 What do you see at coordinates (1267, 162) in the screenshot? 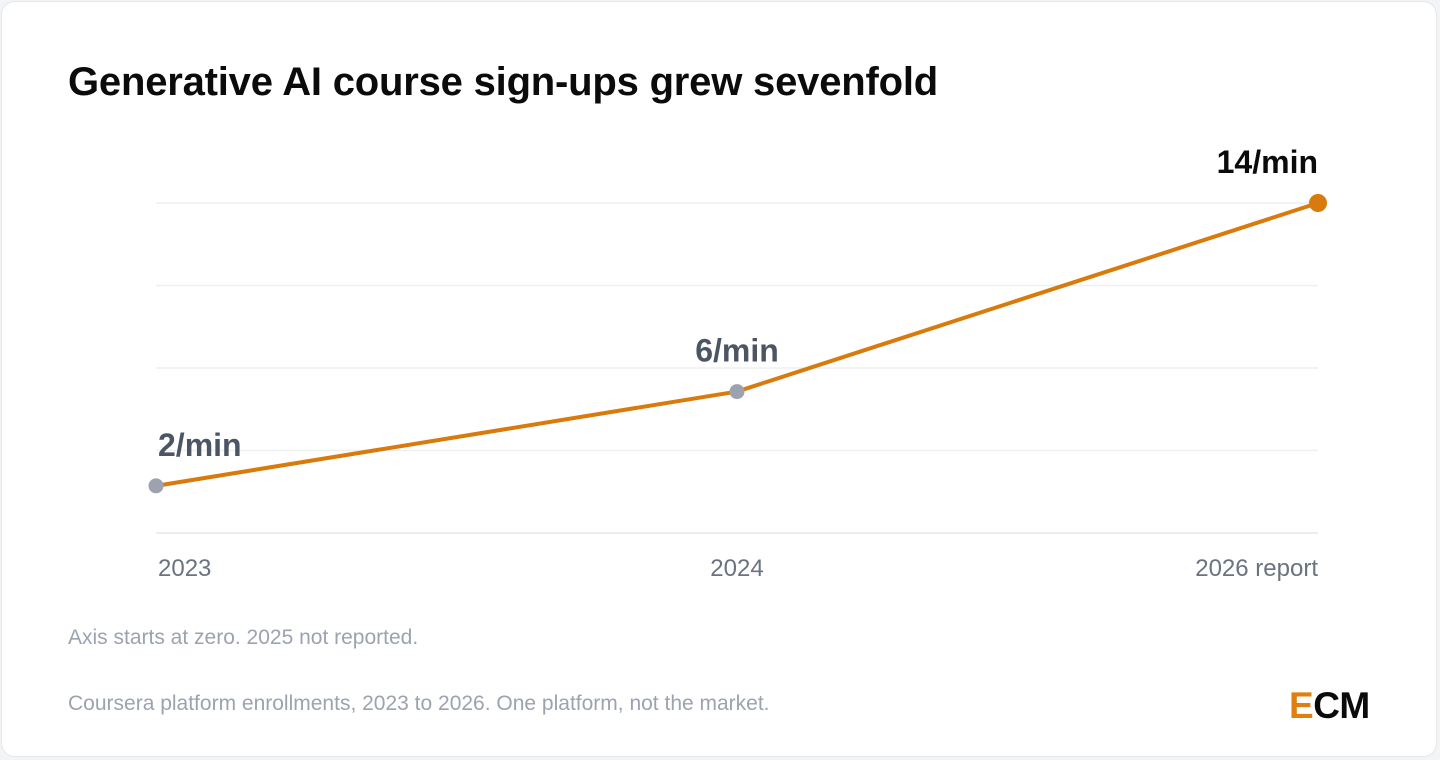
I see `data-label: 14/min` at bounding box center [1267, 162].